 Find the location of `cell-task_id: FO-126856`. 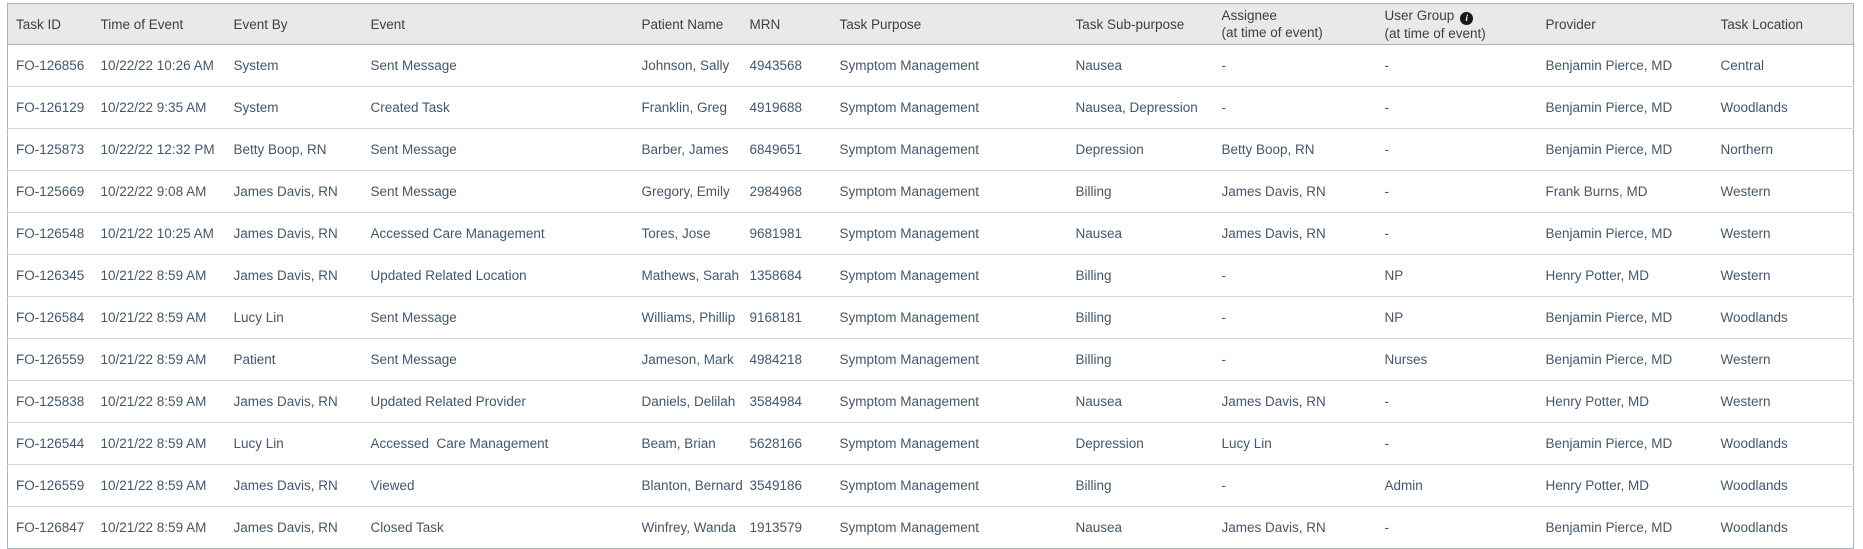

cell-task_id: FO-126856 is located at coordinates (50, 65).